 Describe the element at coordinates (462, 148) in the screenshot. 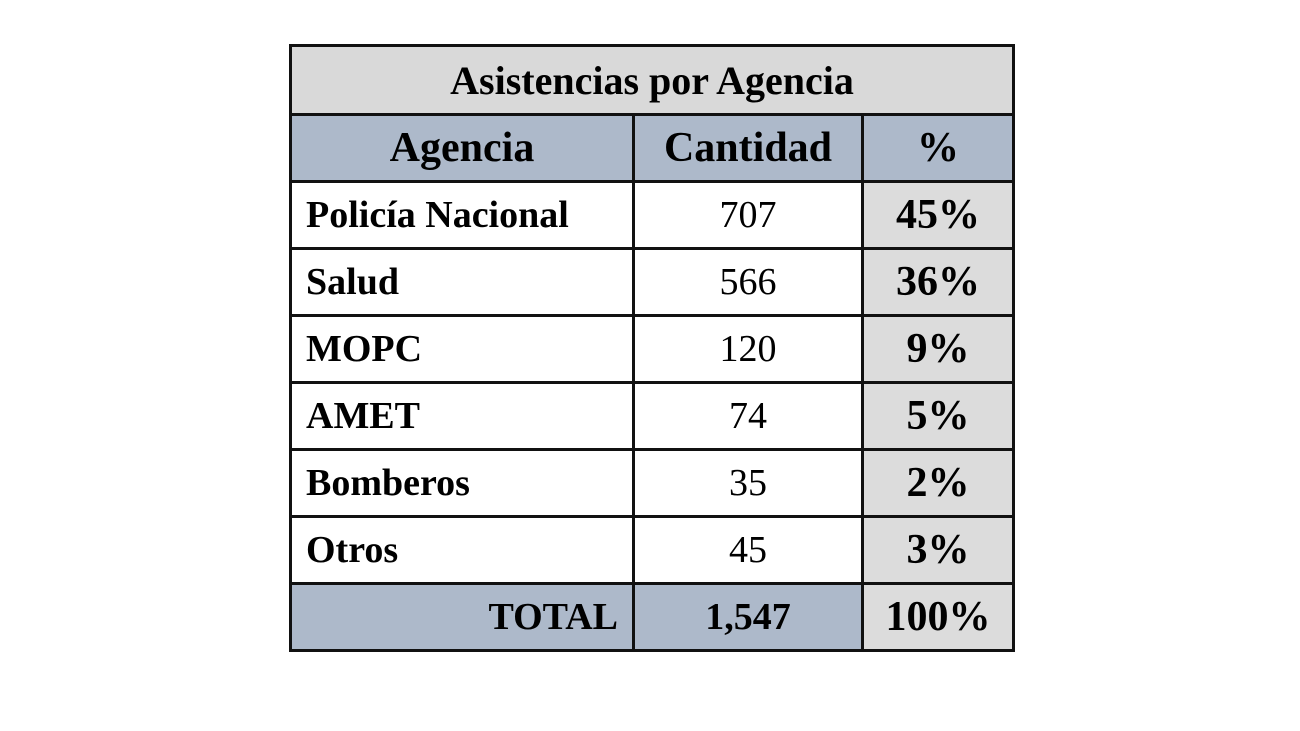

I see `header-agency: Agencia` at that location.